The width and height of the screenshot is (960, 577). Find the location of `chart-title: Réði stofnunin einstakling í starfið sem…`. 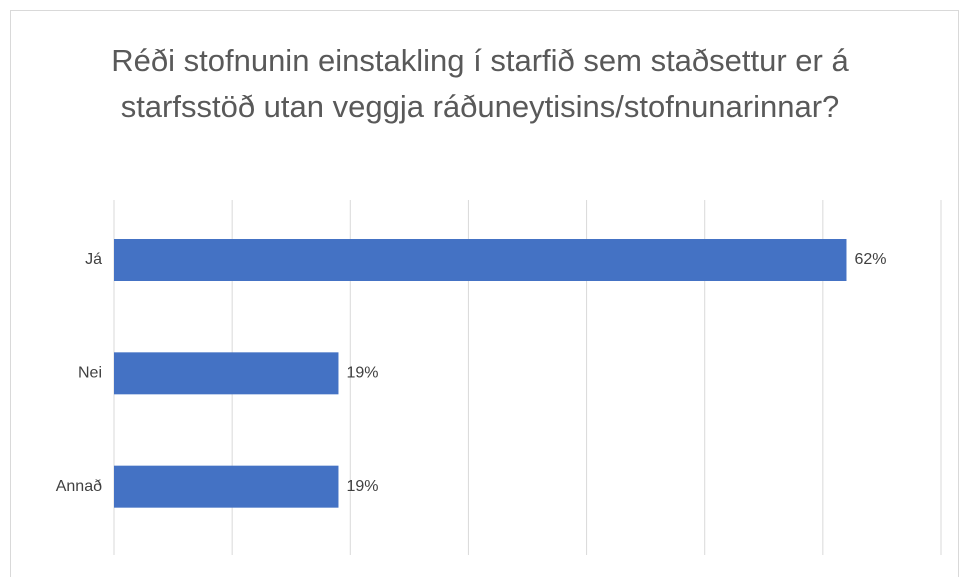

chart-title: Réði stofnunin einstakling í starfið sem… is located at coordinates (480, 83).